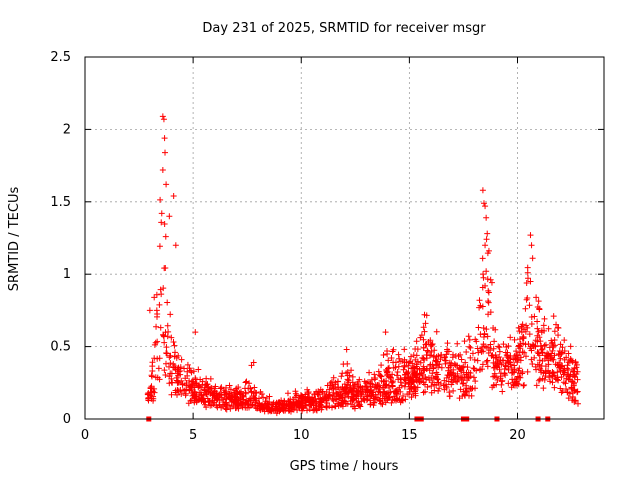  What do you see at coordinates (60, 57) in the screenshot?
I see `y-tick-label: 2.5` at bounding box center [60, 57].